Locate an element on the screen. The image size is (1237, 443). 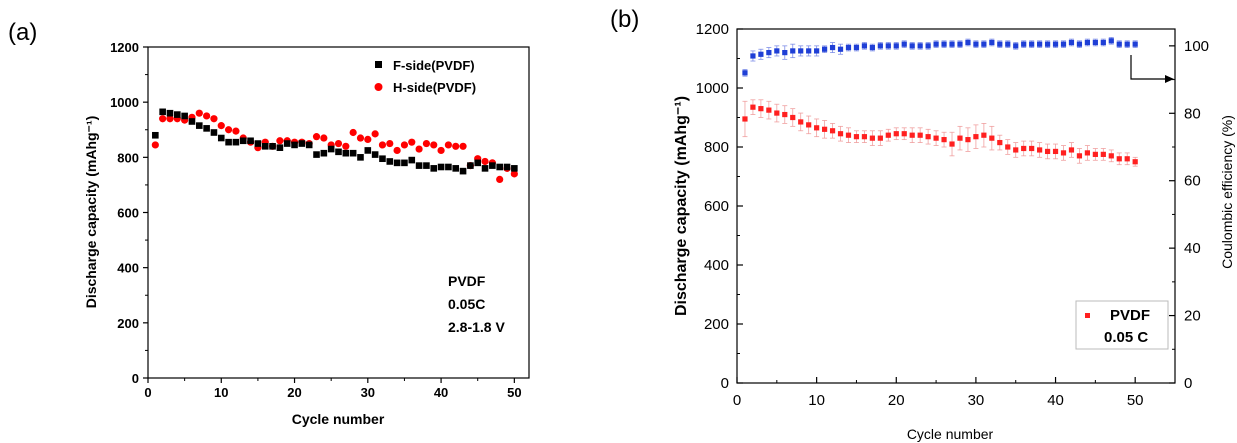
annotation-line-2: 0.05C is located at coordinates (466, 304).